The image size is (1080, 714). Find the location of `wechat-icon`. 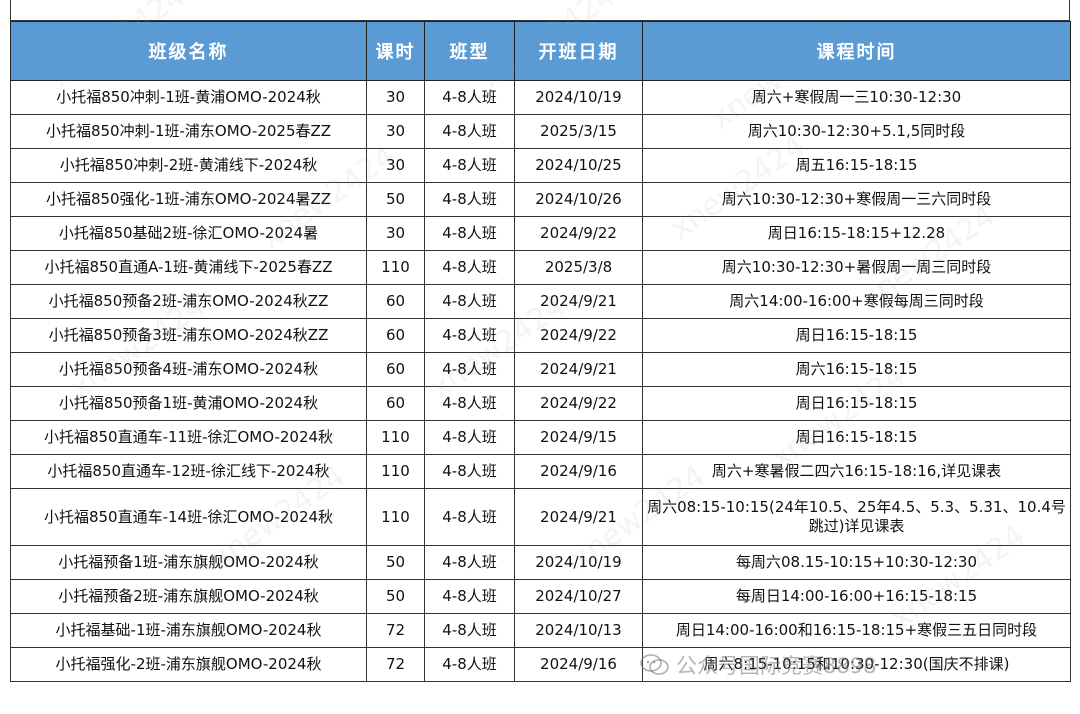

wechat-icon is located at coordinates (655, 665).